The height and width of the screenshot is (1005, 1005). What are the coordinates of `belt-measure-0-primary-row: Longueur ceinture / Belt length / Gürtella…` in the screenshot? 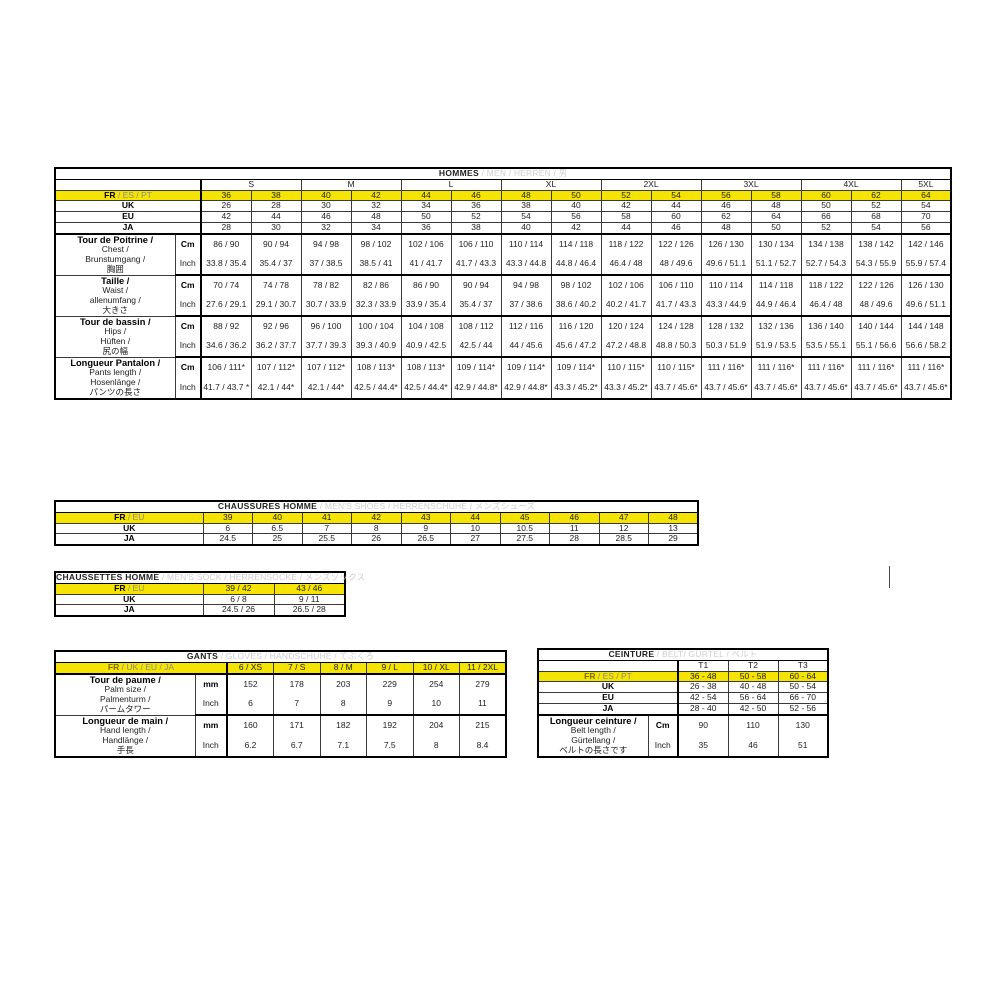 It's located at (683, 736).